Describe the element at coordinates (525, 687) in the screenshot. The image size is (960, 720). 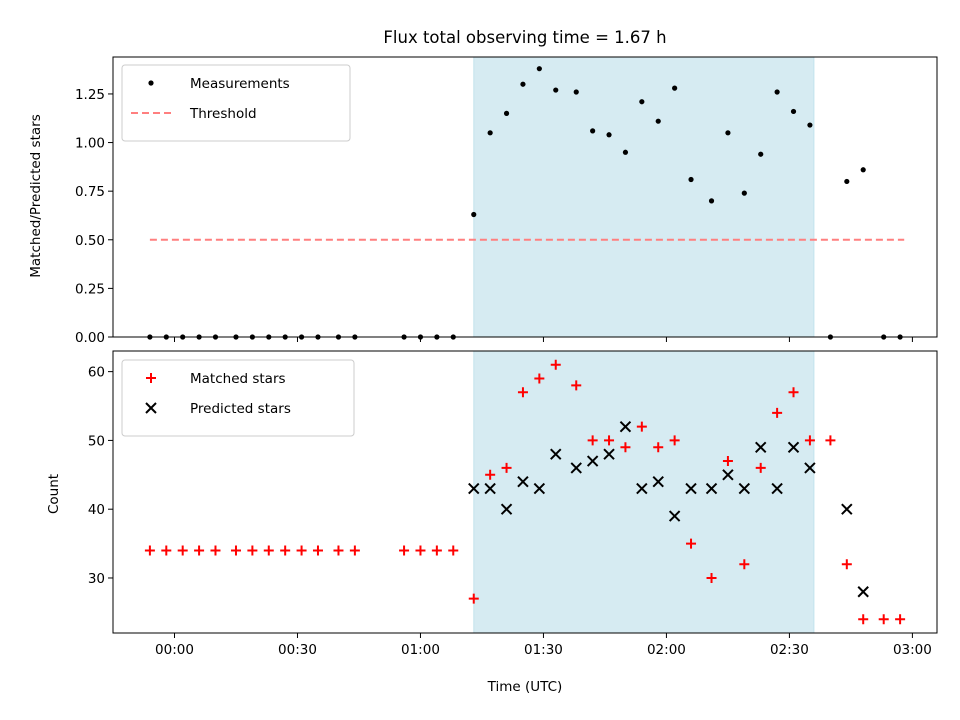
I see `x-axis-label: Time (UTC)` at that location.